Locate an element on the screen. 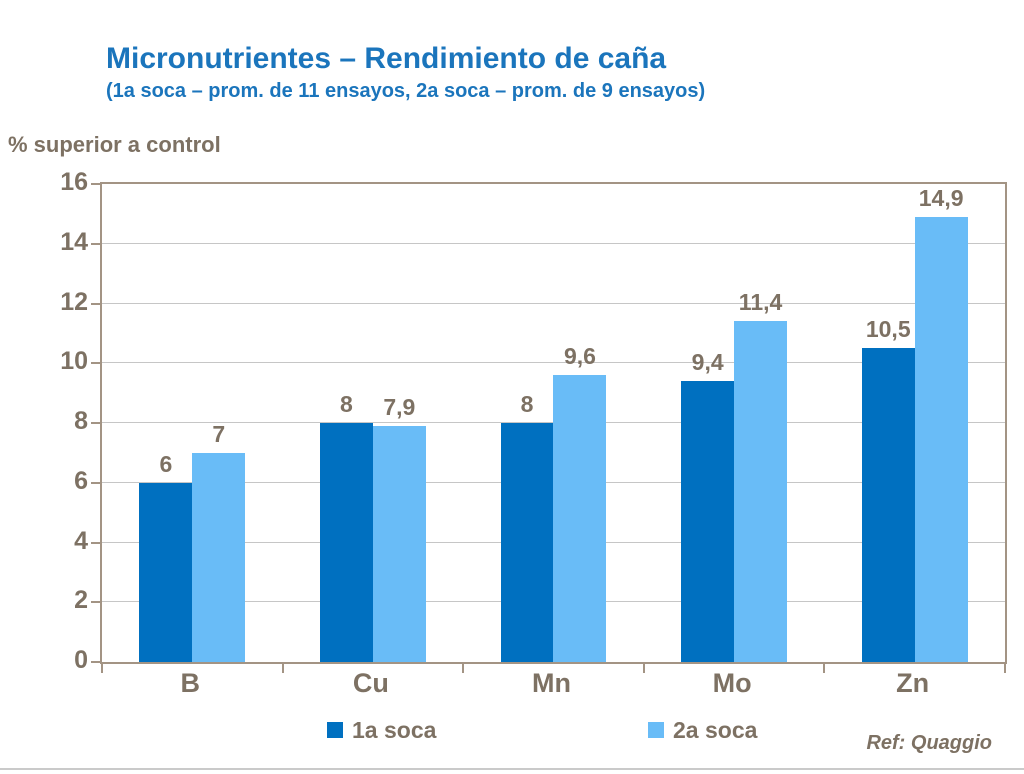  y-tick-label-8: 8 is located at coordinates (81, 421).